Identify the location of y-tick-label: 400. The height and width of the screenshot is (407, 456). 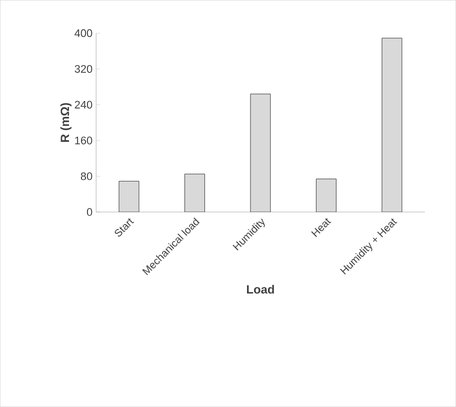
(83, 33).